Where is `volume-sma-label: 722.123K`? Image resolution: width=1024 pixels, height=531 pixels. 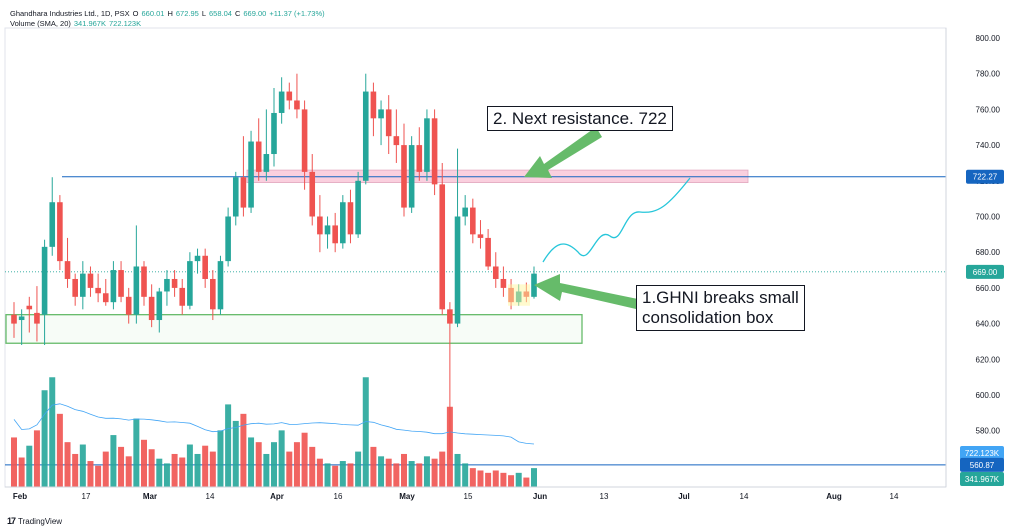
volume-sma-label: 722.123K is located at coordinates (982, 453).